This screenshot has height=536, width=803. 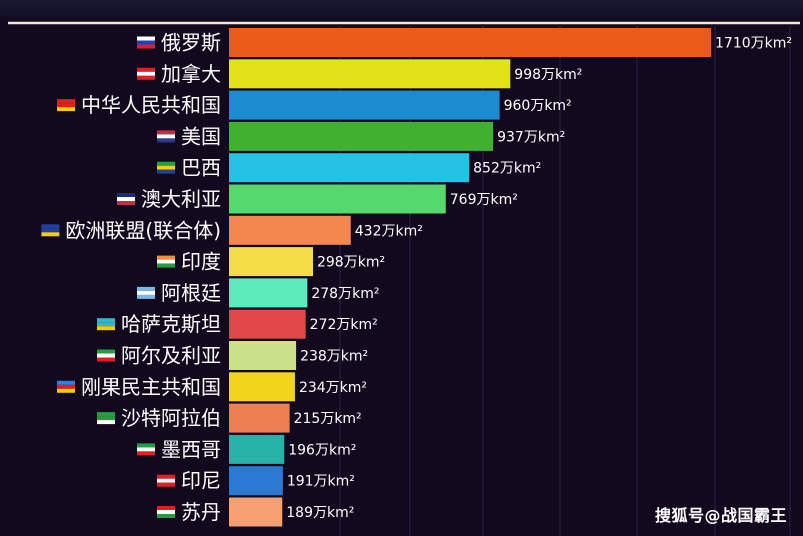 What do you see at coordinates (191, 449) in the screenshot?
I see `country-label: 墨西哥` at bounding box center [191, 449].